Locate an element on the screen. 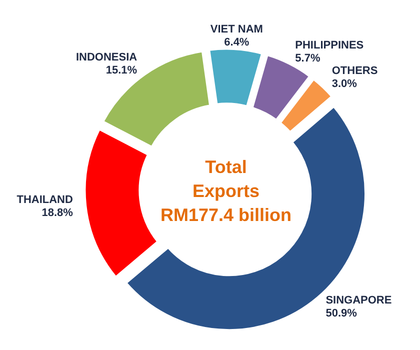  text: RM177.4 billion is located at coordinates (226, 215).